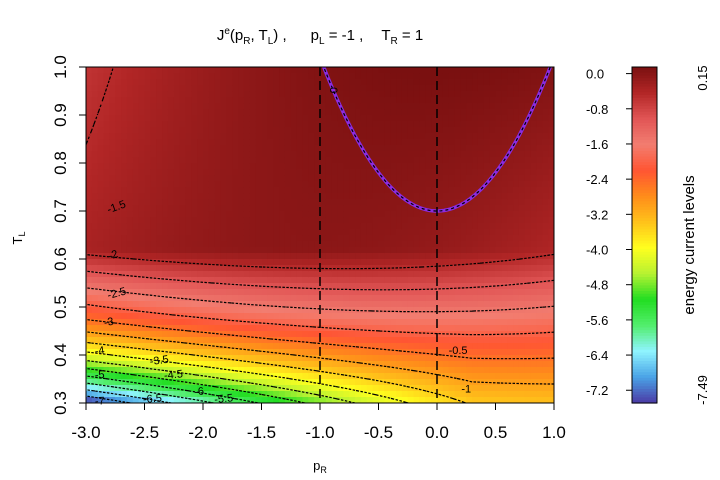 This screenshot has width=720, height=480. Describe the element at coordinates (199, 392) in the screenshot. I see `contour-label: -6` at that location.